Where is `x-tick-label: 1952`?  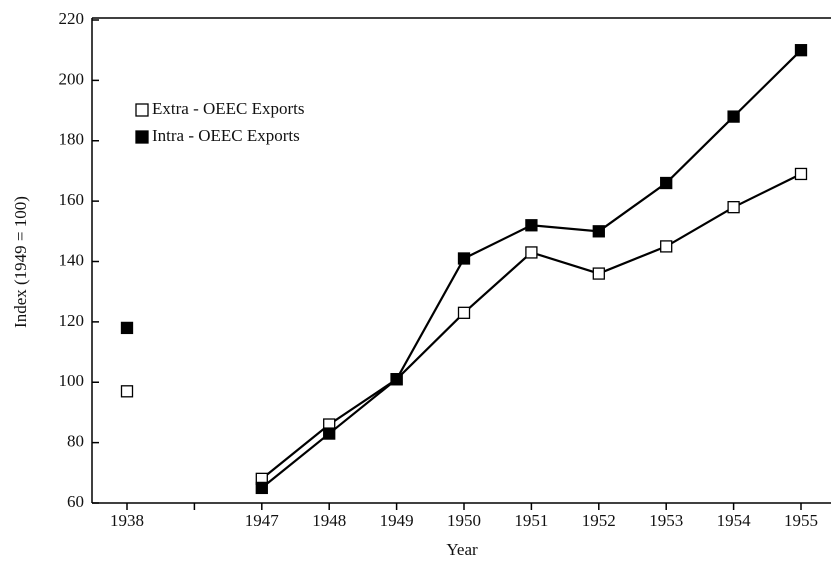
x-tick-label: 1952 is located at coordinates (599, 520).